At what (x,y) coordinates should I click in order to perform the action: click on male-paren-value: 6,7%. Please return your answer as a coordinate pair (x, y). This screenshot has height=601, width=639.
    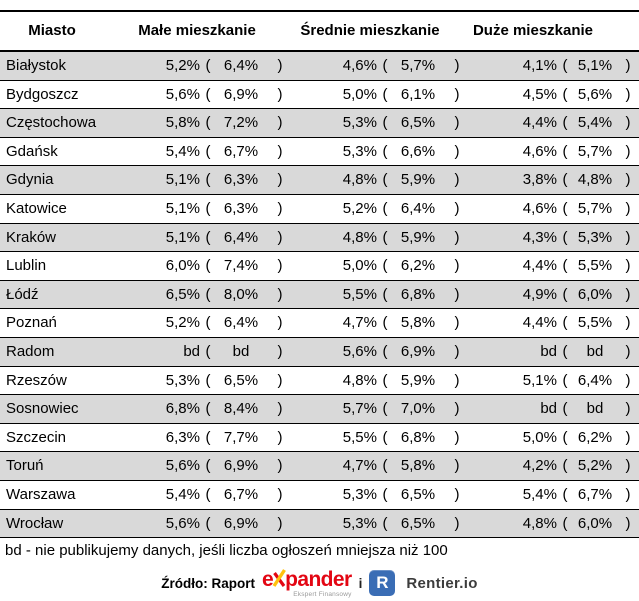
    Looking at the image, I should click on (241, 494).